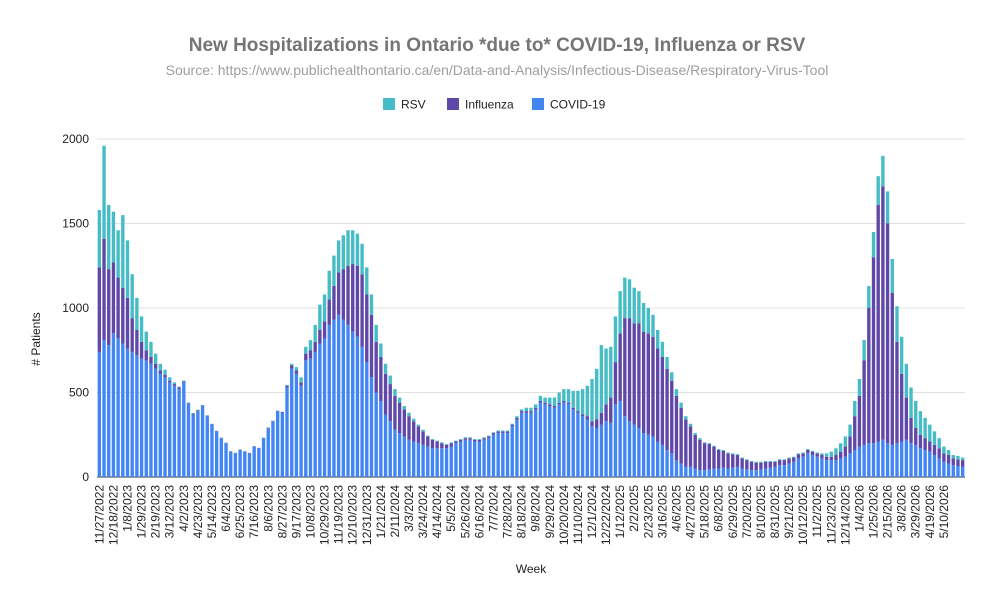  What do you see at coordinates (381, 512) in the screenshot?
I see `x-tick-label: 1/21/2024` at bounding box center [381, 512].